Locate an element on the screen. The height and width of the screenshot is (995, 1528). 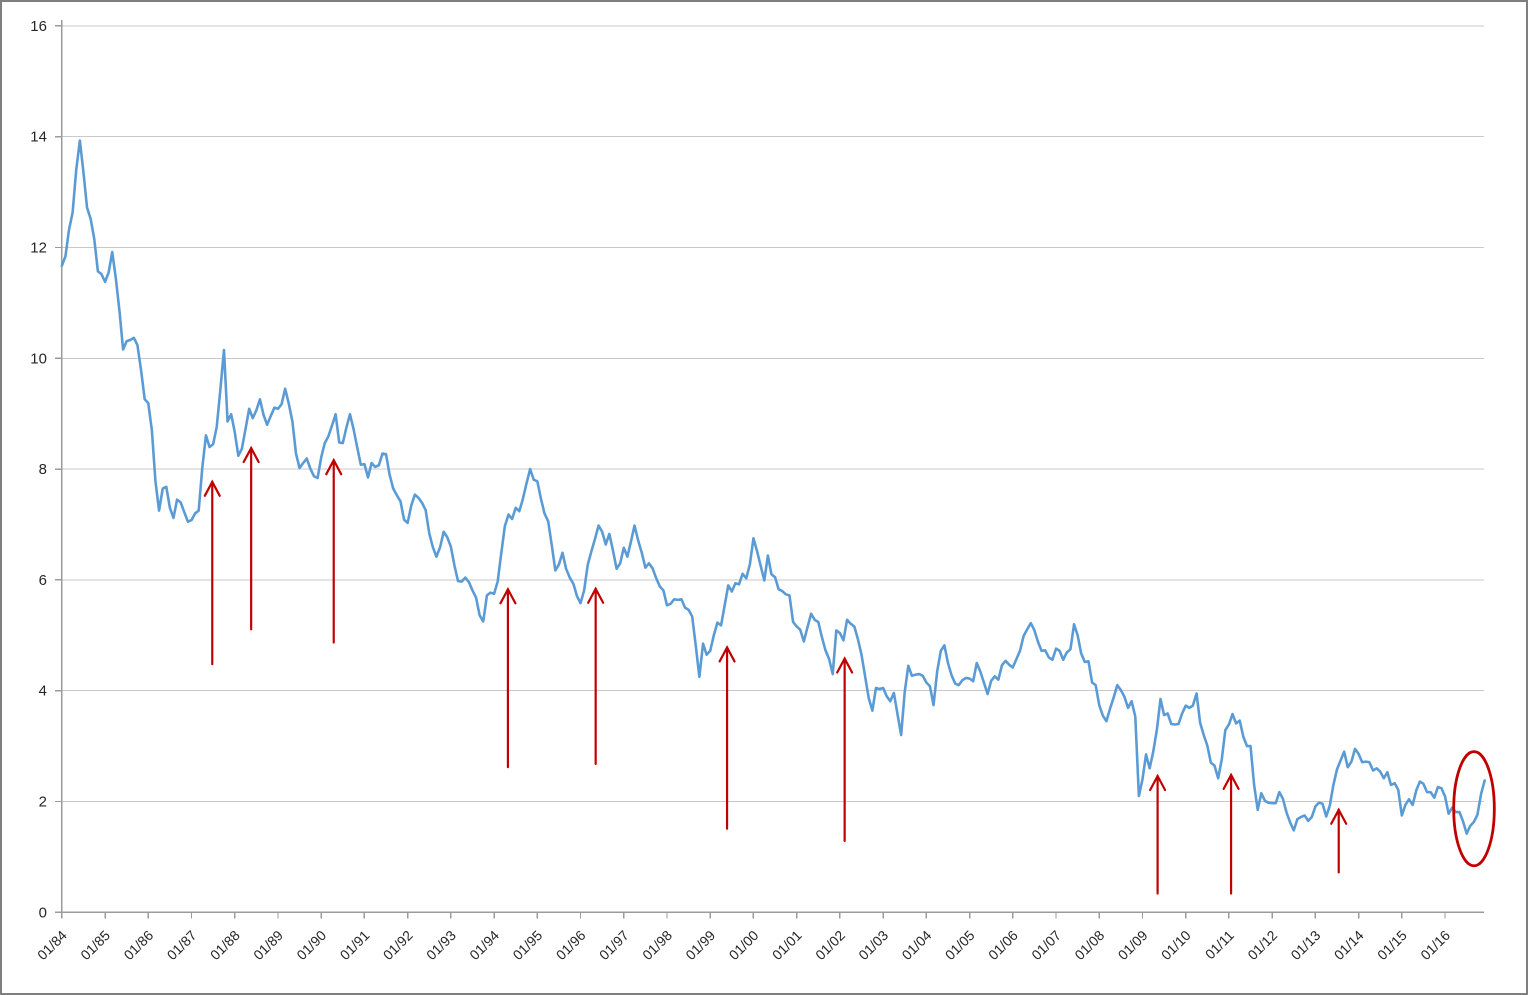
x-tick-label: 01/88 is located at coordinates (225, 945).